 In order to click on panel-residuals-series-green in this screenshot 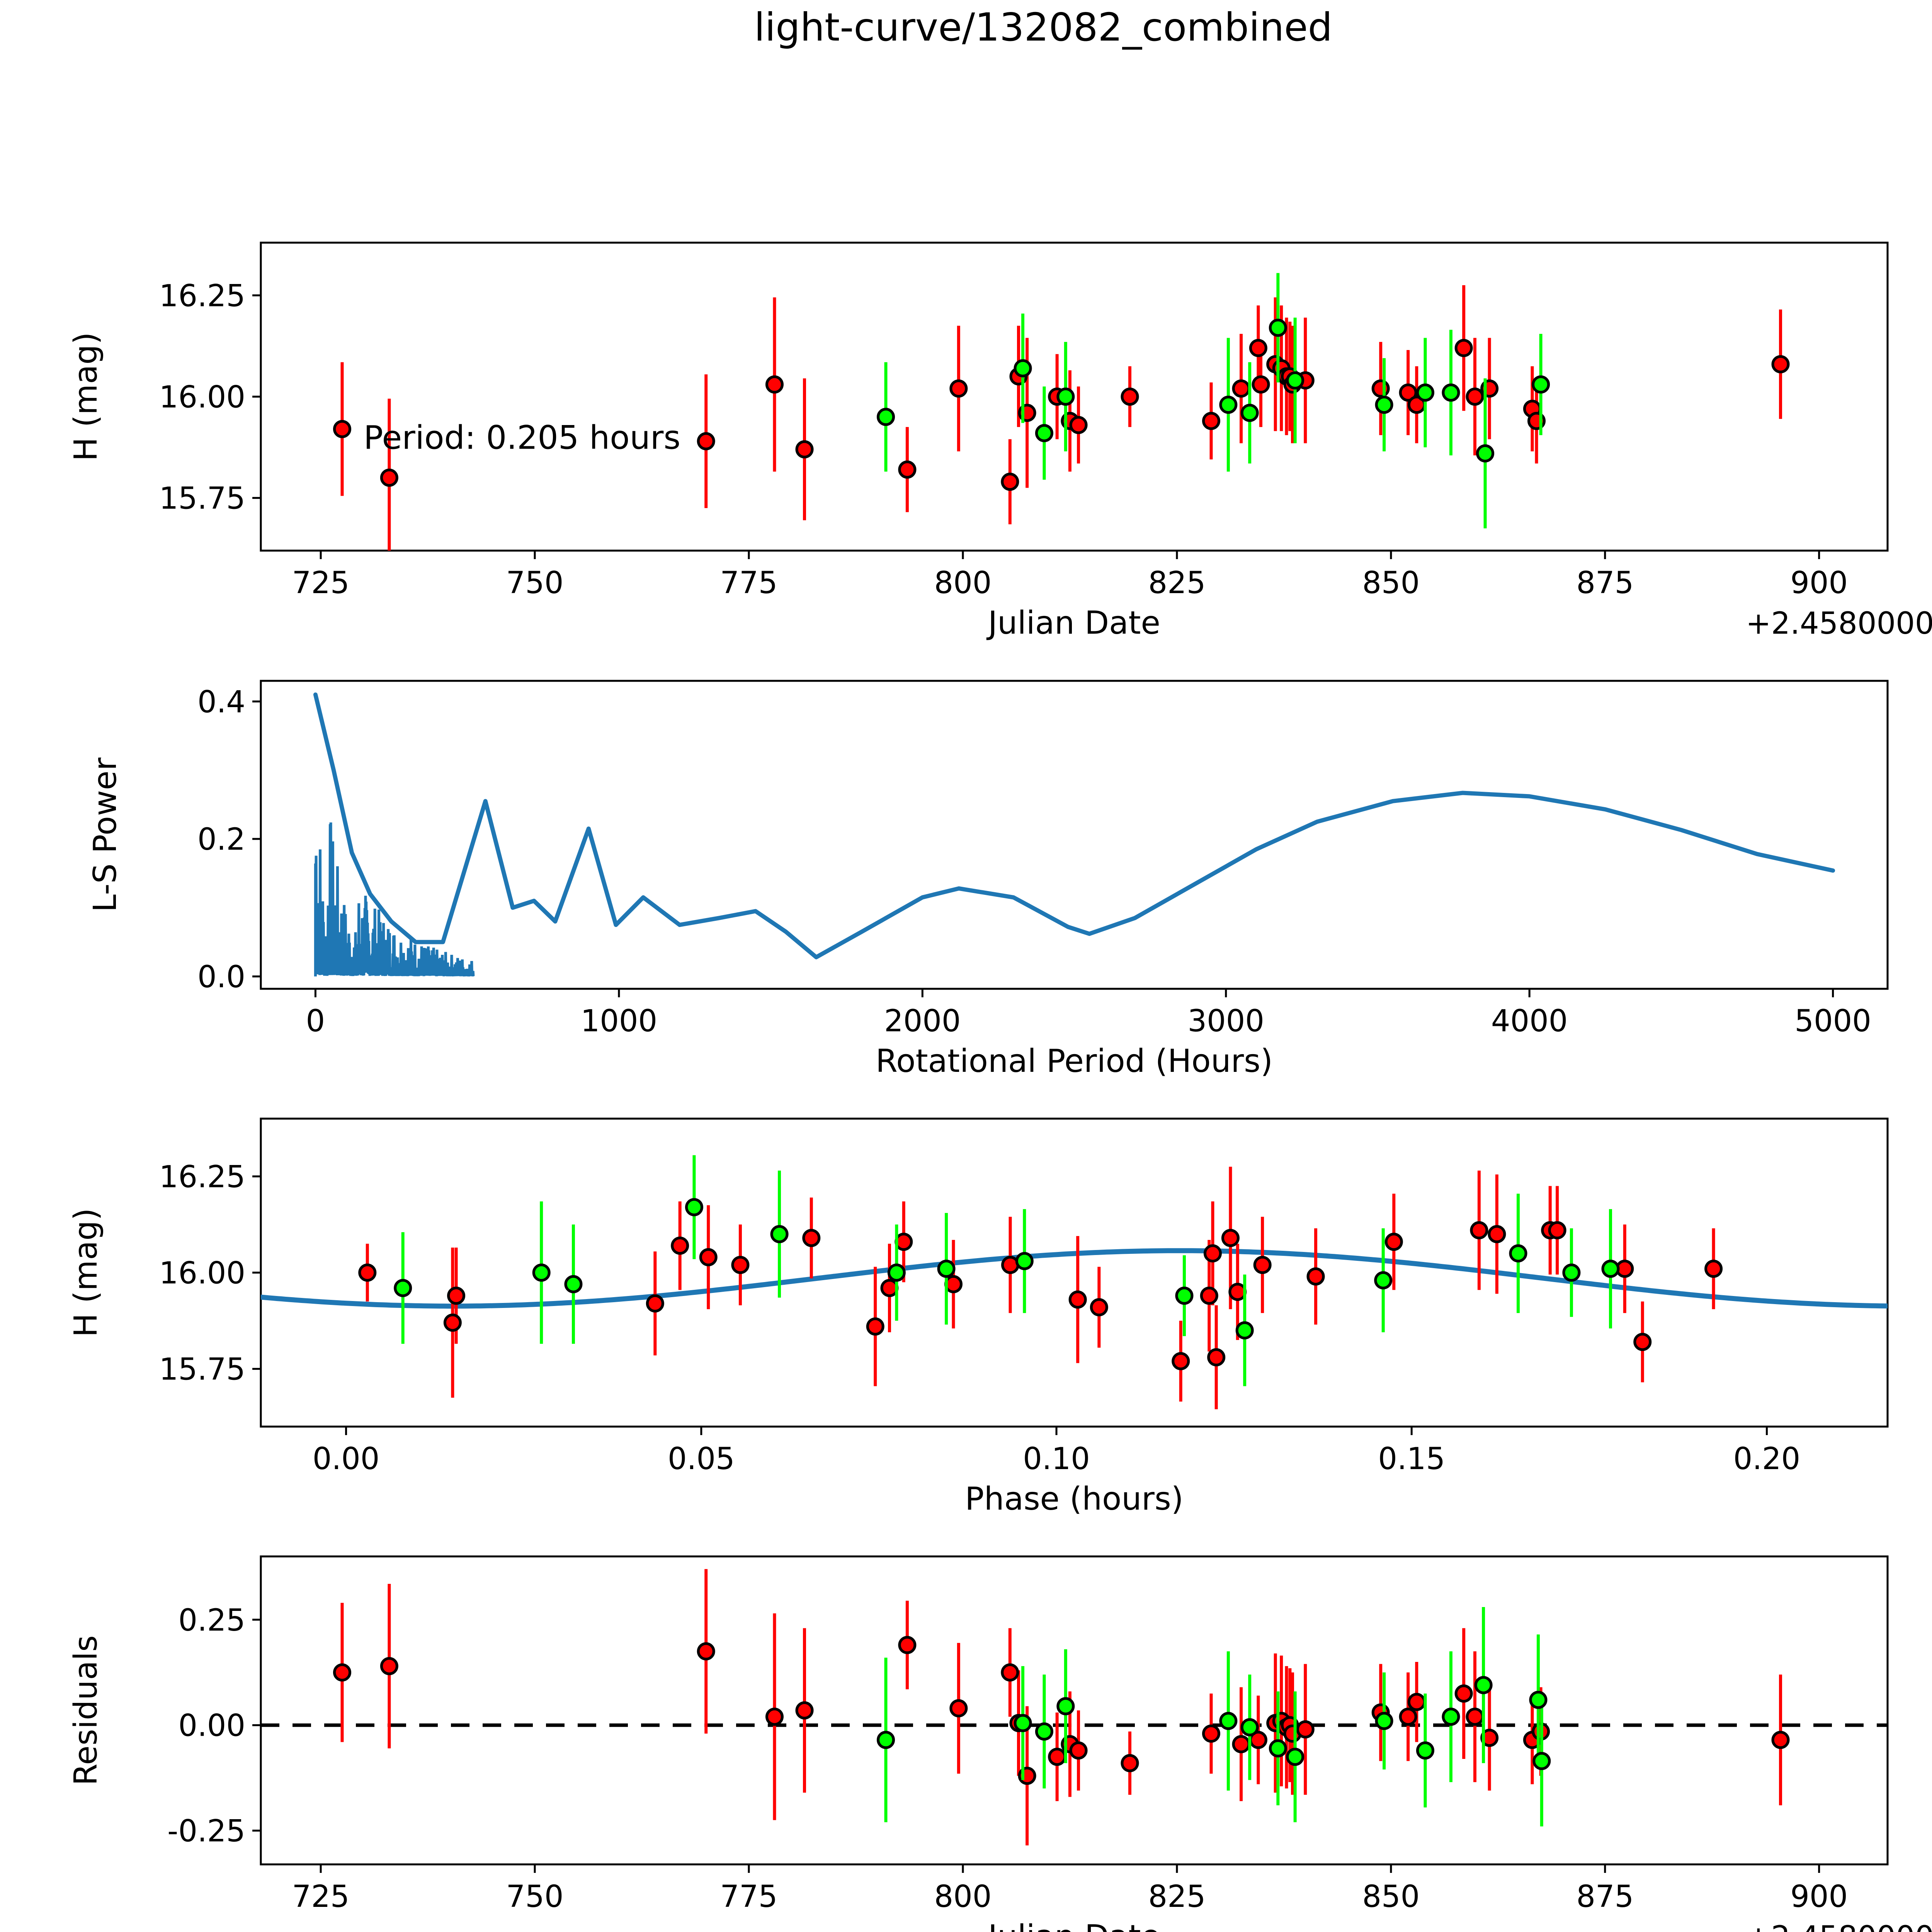, I will do `click(1214, 1717)`.